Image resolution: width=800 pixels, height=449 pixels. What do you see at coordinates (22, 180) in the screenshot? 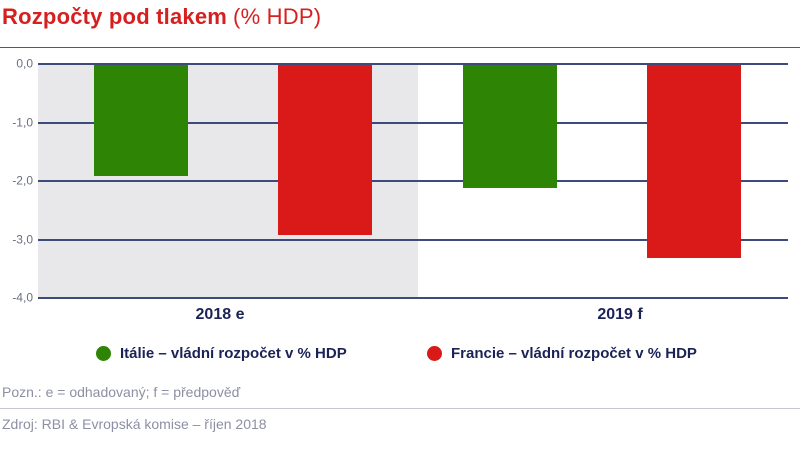
I see `y-tick-label-2: -2,0` at bounding box center [22, 180].